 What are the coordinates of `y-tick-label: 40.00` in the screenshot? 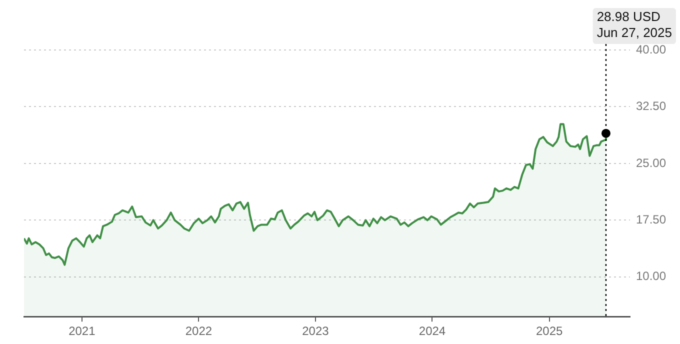 It's located at (651, 49).